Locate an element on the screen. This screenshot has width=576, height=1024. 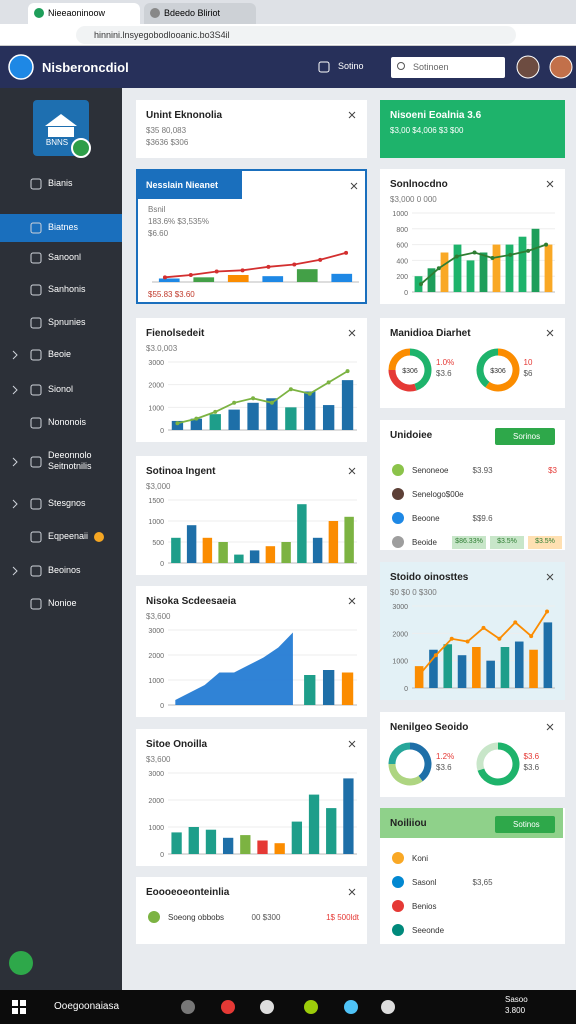
browser-tab: Bdeedo Bliriot is located at coordinates (200, 13).